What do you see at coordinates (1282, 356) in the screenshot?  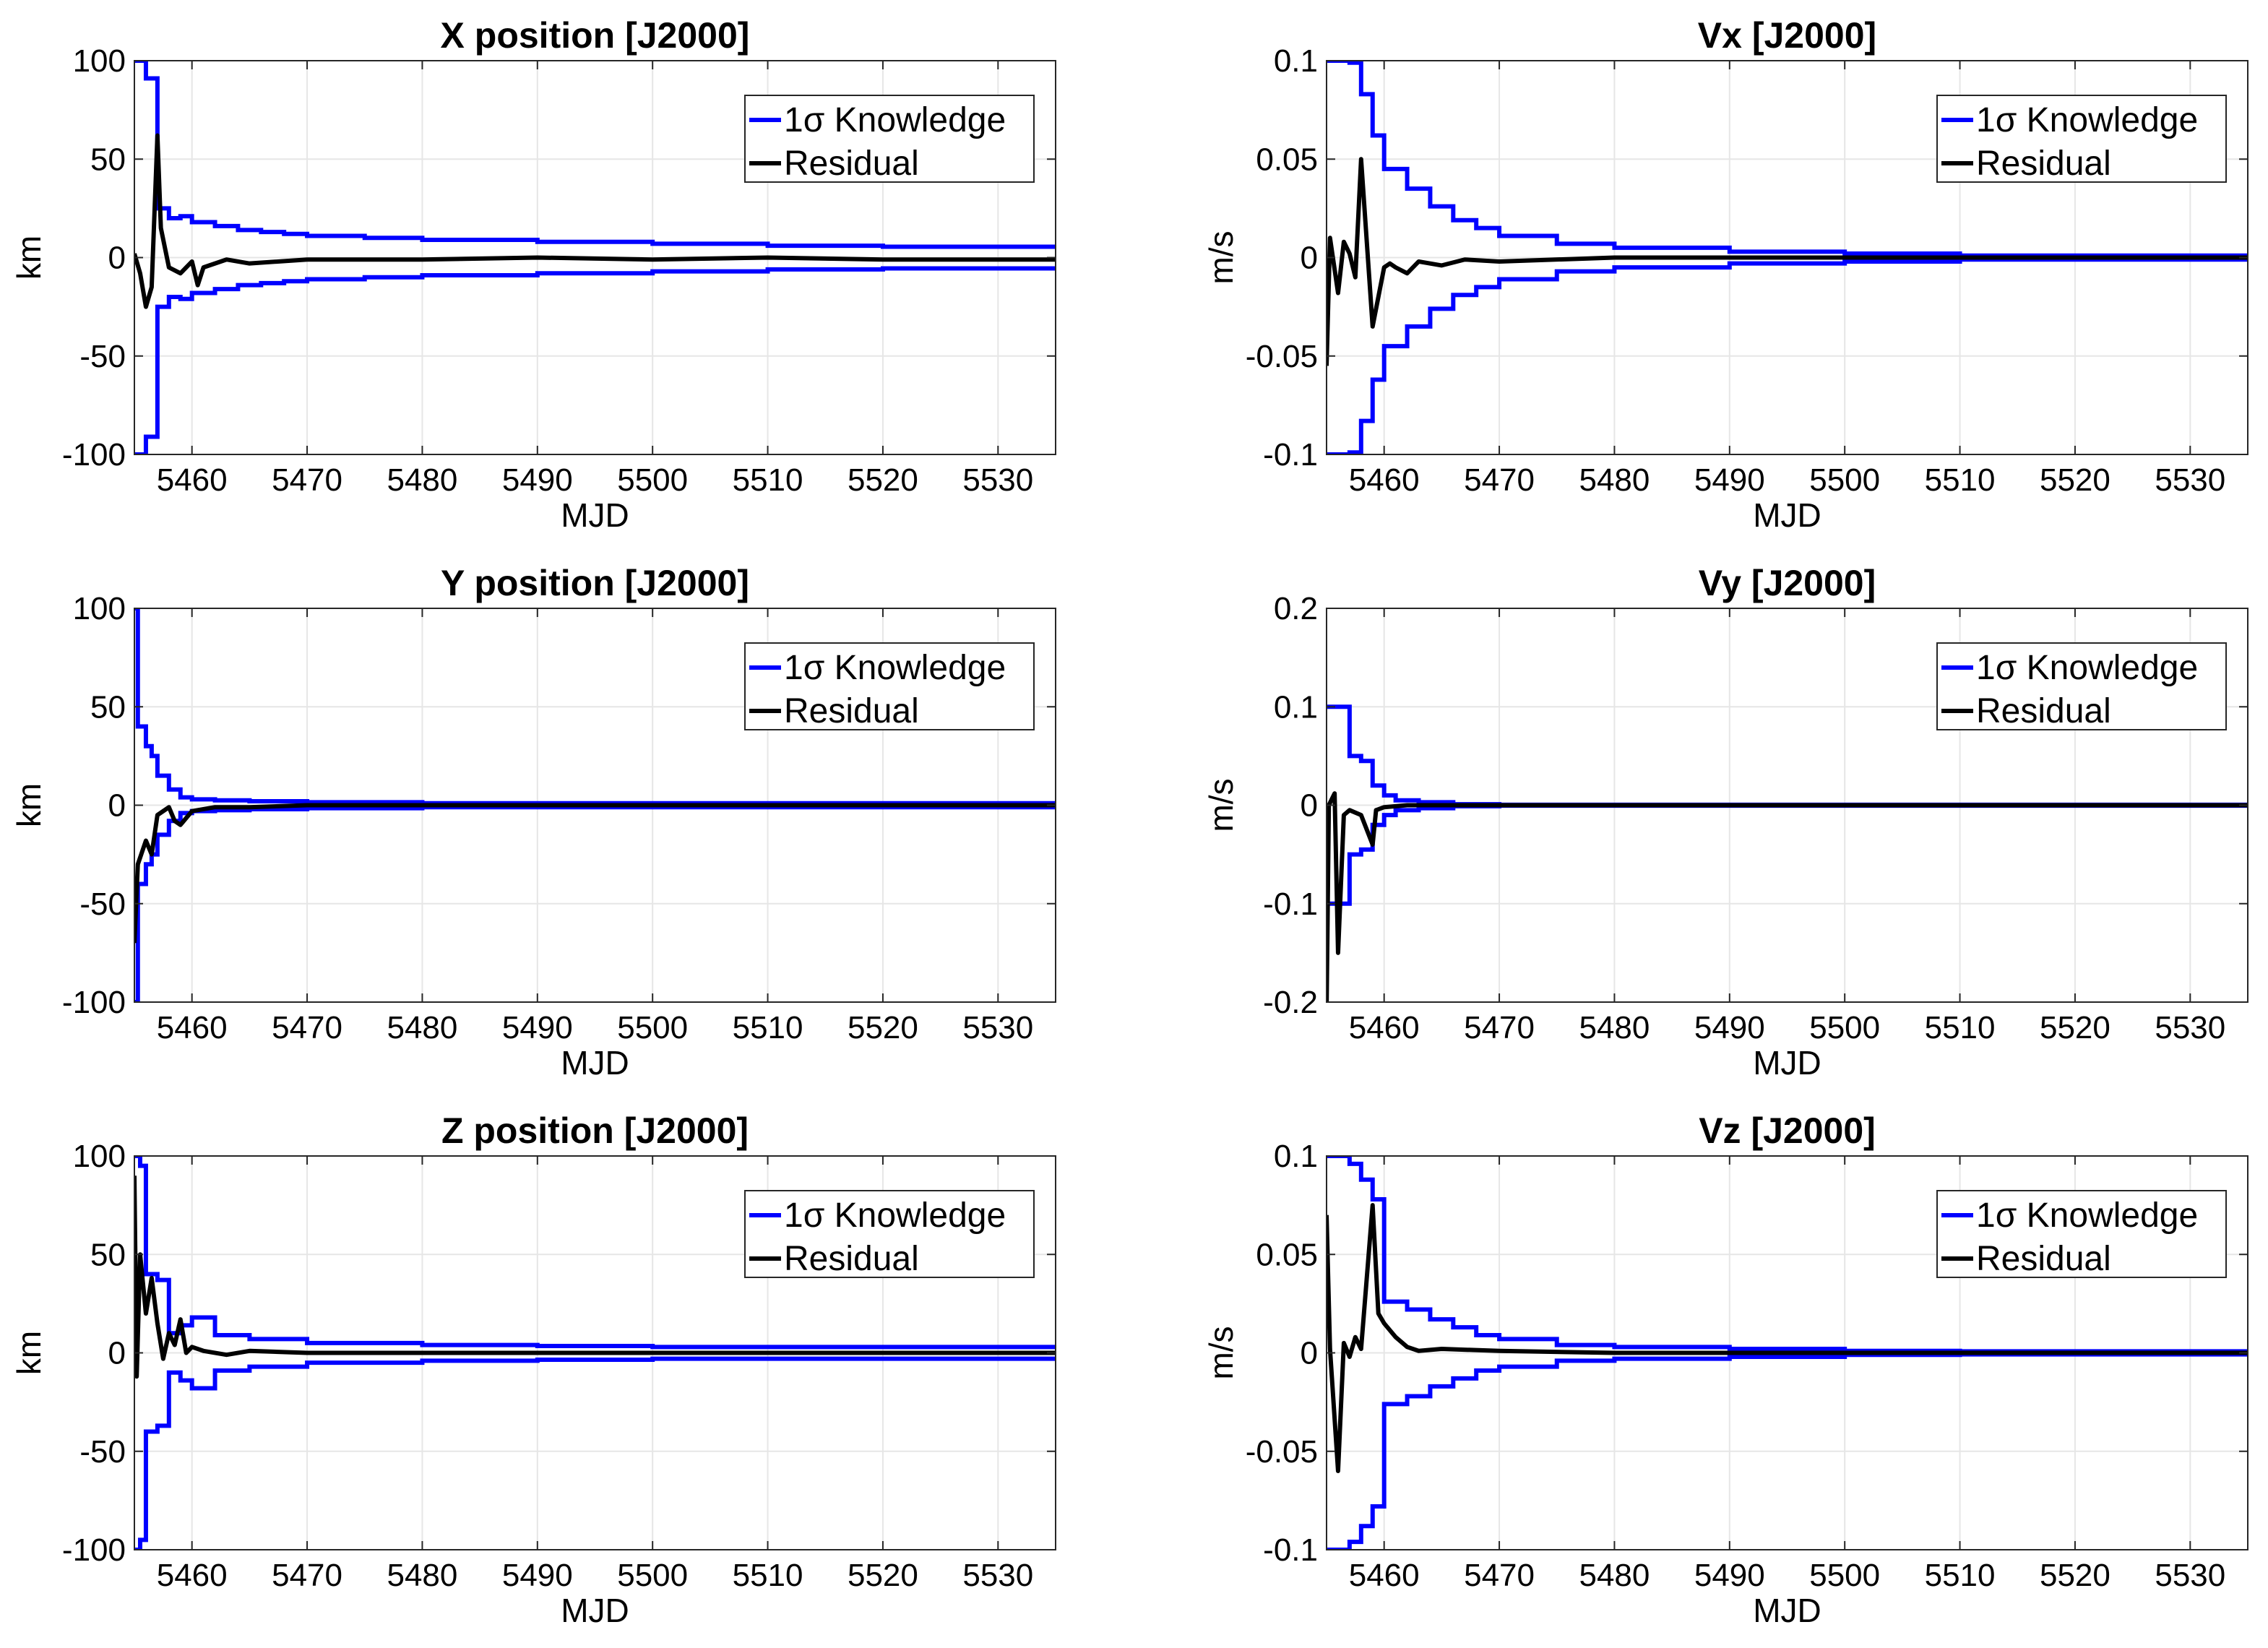 I see `y-tick-label: -0.05` at bounding box center [1282, 356].